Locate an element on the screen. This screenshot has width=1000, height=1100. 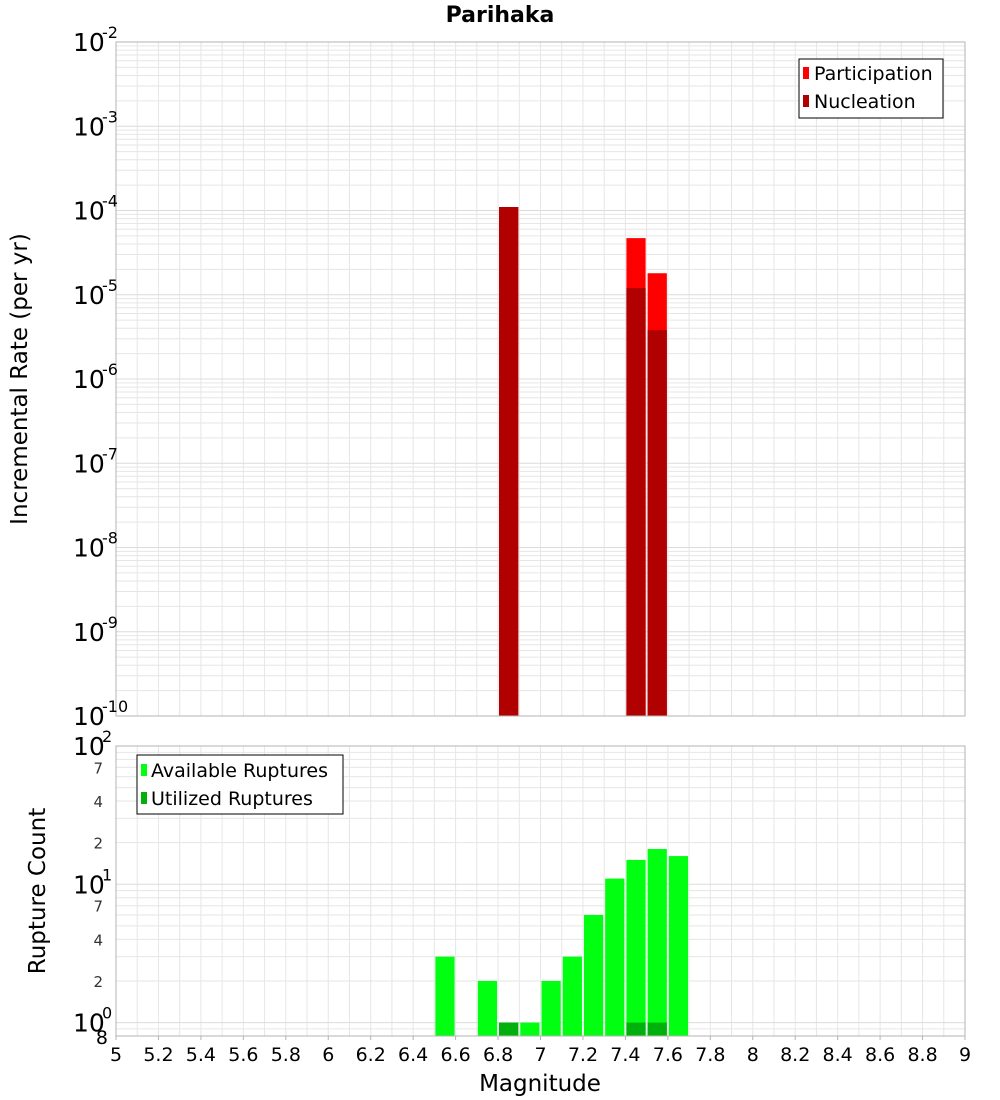
rate-legend-box is located at coordinates (871, 88).